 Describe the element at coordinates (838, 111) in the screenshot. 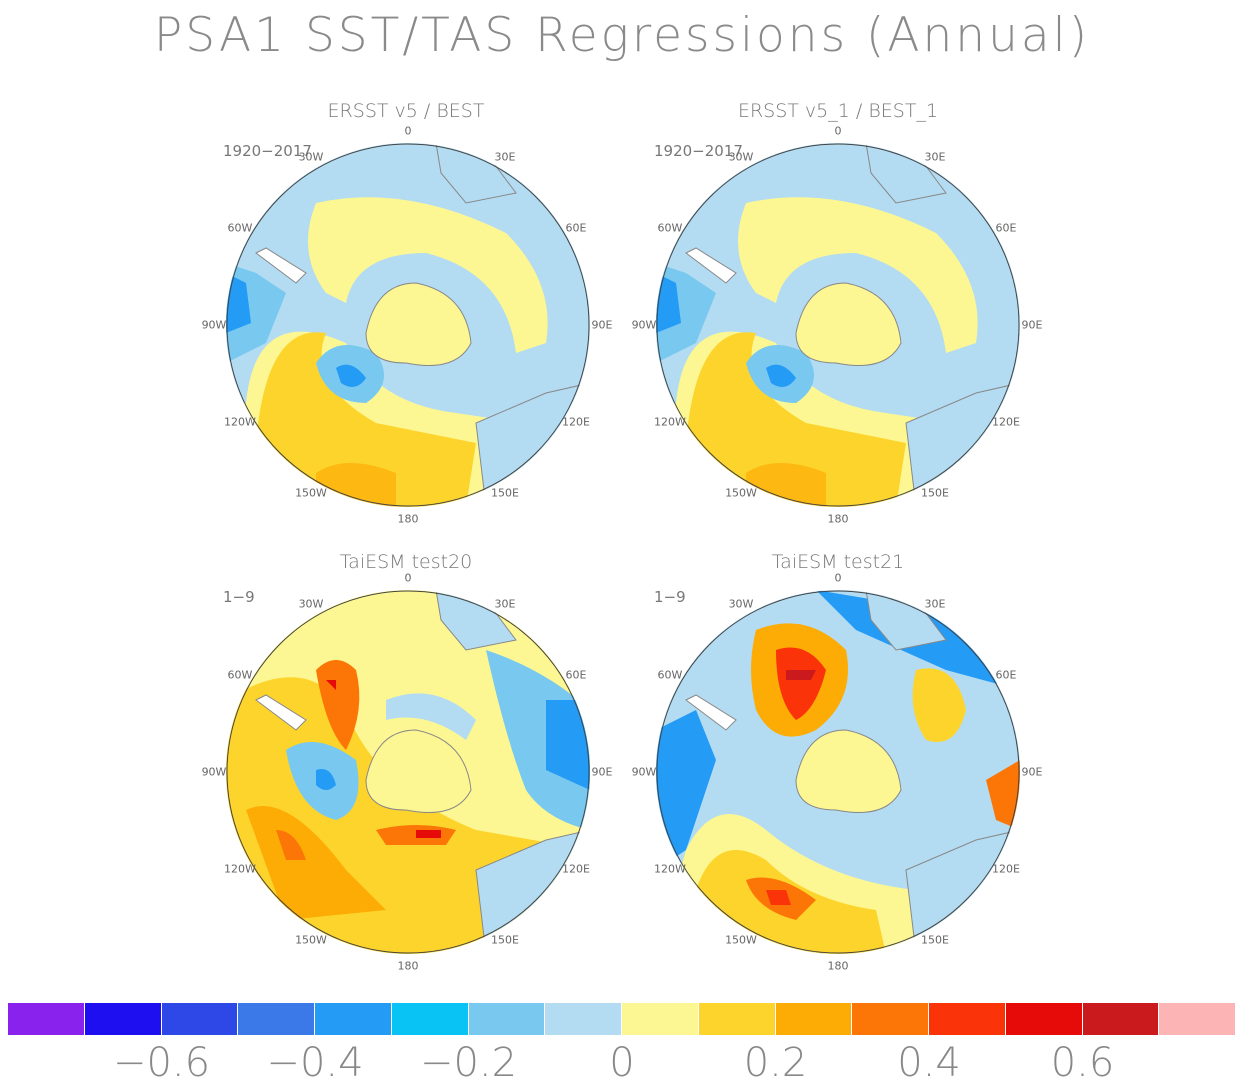

I see `panel-title-2: ERSST v5_1 / BEST_1` at that location.